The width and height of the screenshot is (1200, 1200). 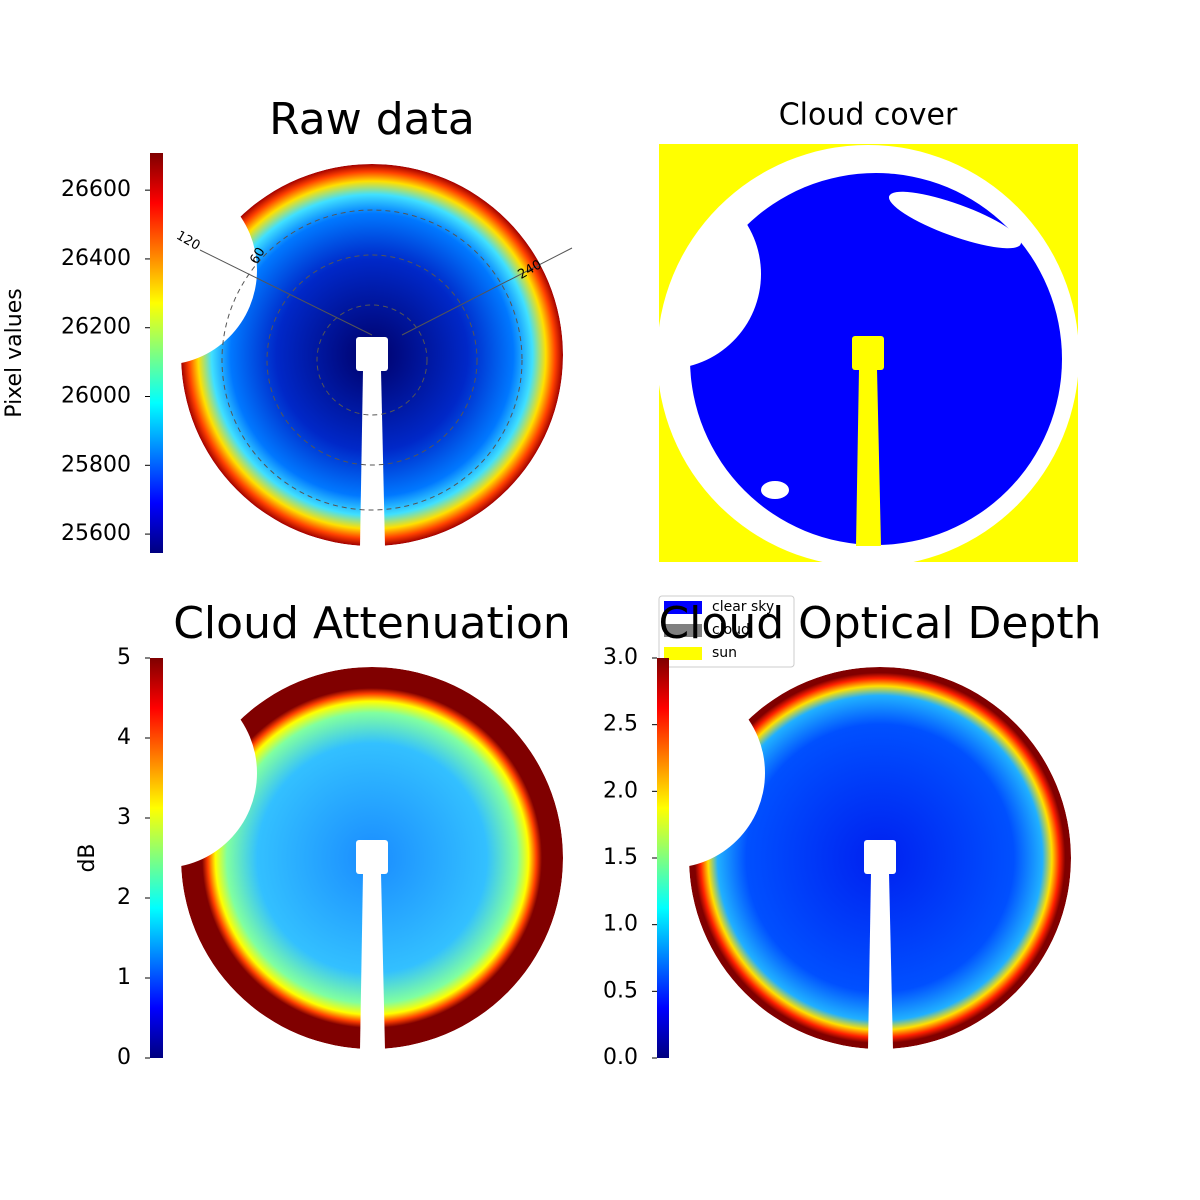 I want to click on colorbar-tick-label: 0, so click(x=124, y=1057).